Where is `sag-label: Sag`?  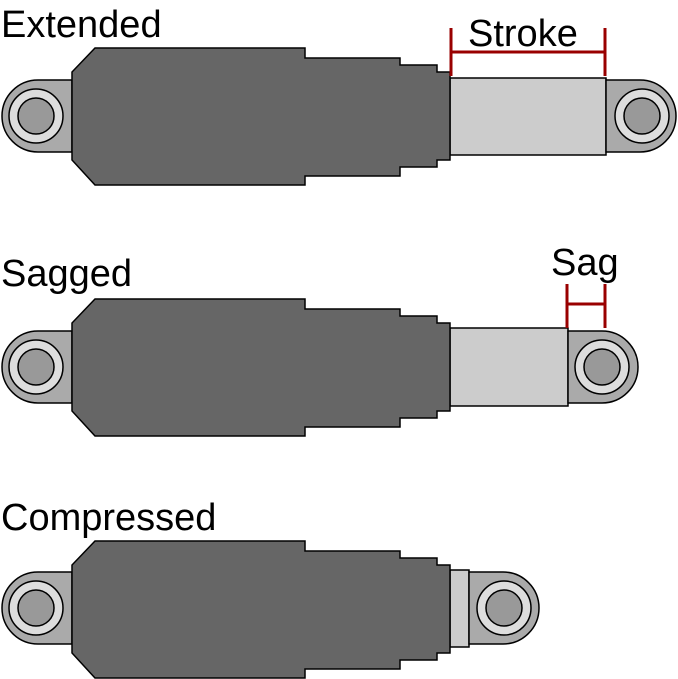 sag-label: Sag is located at coordinates (585, 263).